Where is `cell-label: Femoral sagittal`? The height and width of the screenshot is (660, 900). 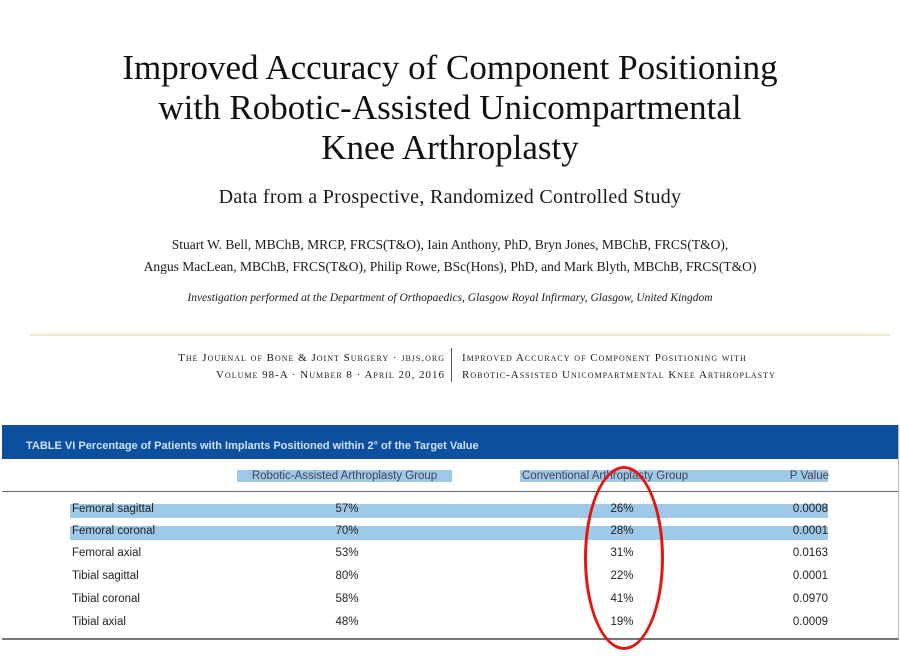 cell-label: Femoral sagittal is located at coordinates (113, 509).